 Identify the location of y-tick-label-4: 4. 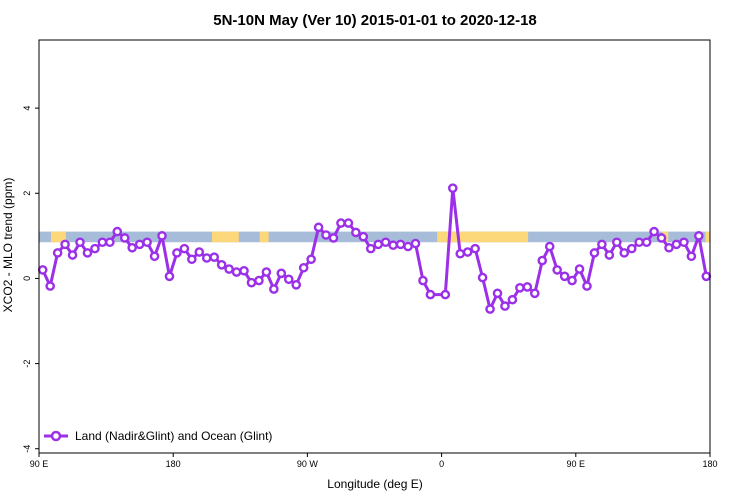
(27, 108).